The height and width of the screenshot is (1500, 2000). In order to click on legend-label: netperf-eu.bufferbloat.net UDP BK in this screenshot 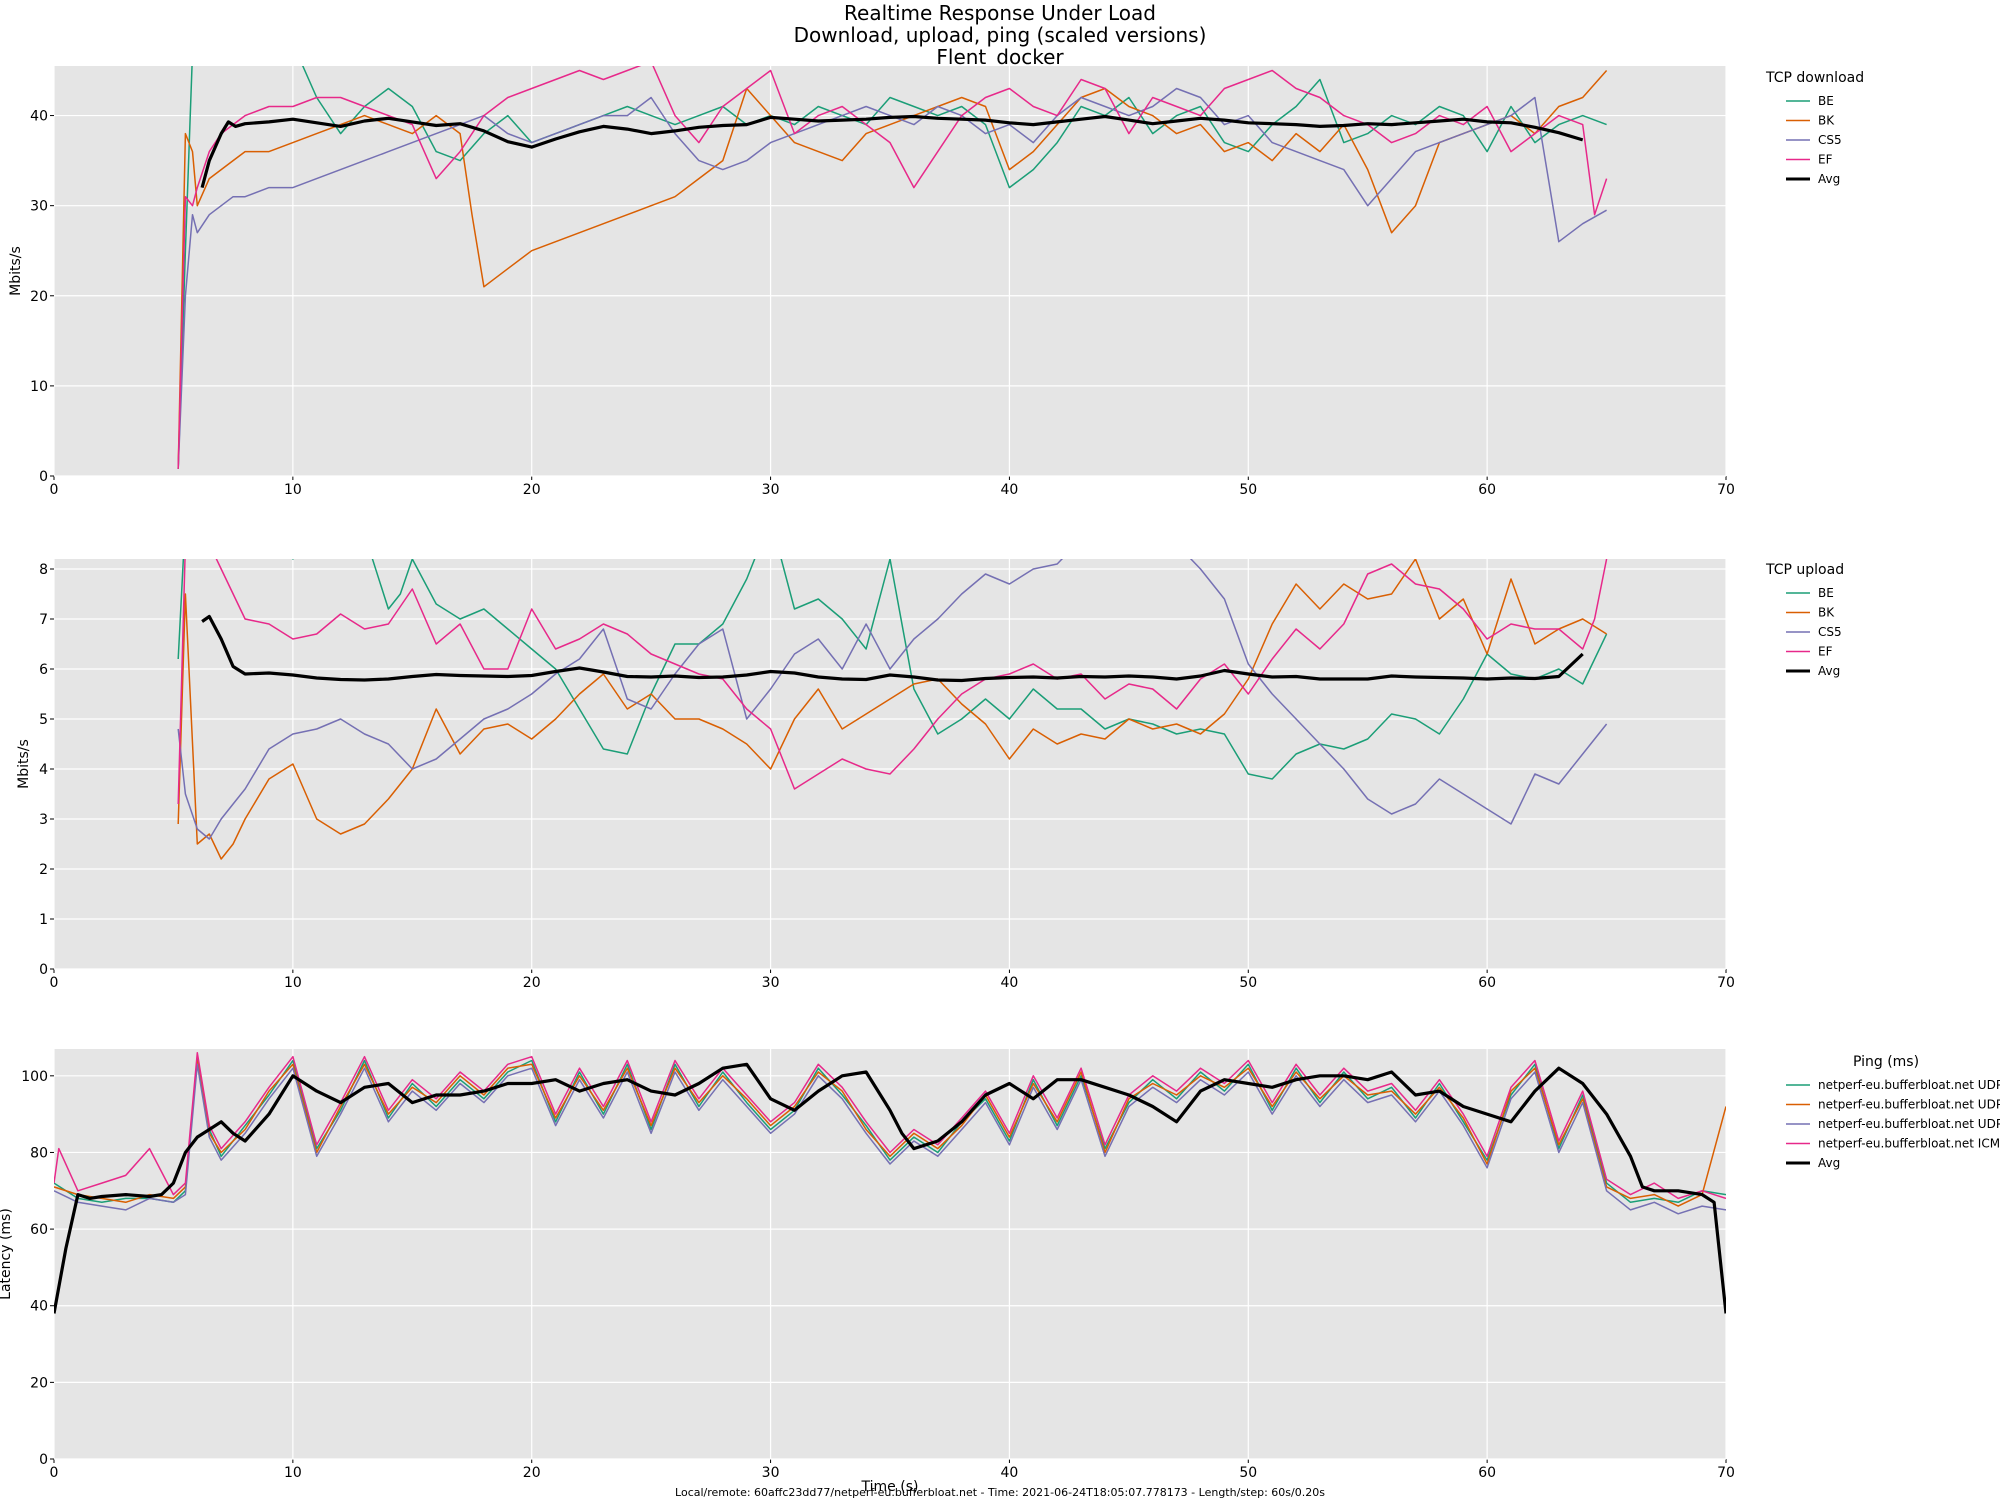, I will do `click(1909, 1105)`.